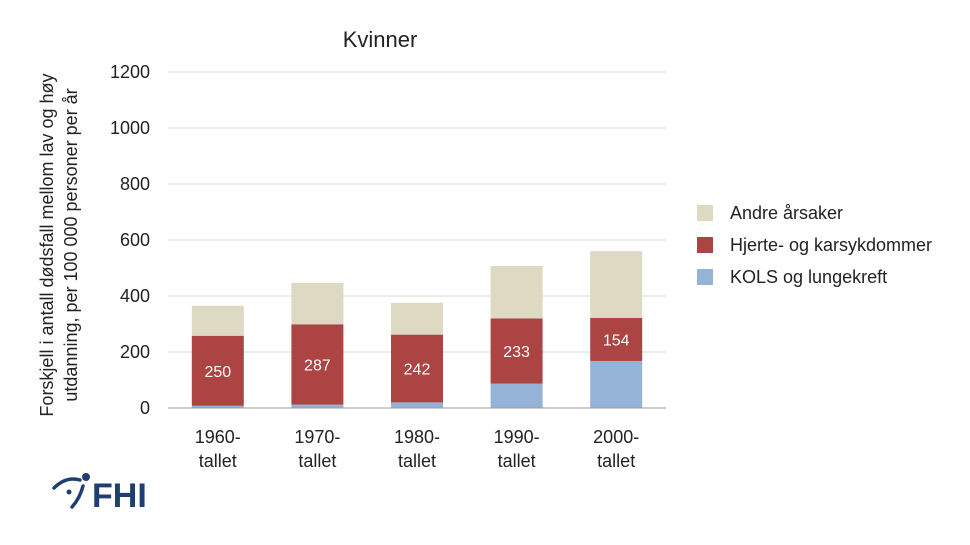  I want to click on y-axis-ticks: 0 200 400 600 800 1000 1200, so click(130, 240).